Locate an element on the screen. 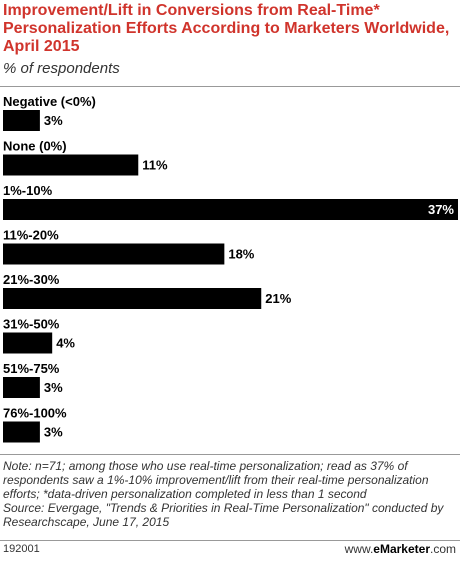 The width and height of the screenshot is (460, 562). note-divider is located at coordinates (230, 454).